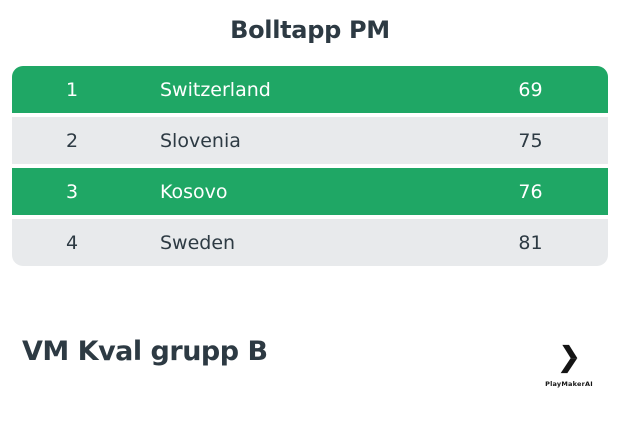  I want to click on table-row: 1 Switzerland 69, so click(310, 89).